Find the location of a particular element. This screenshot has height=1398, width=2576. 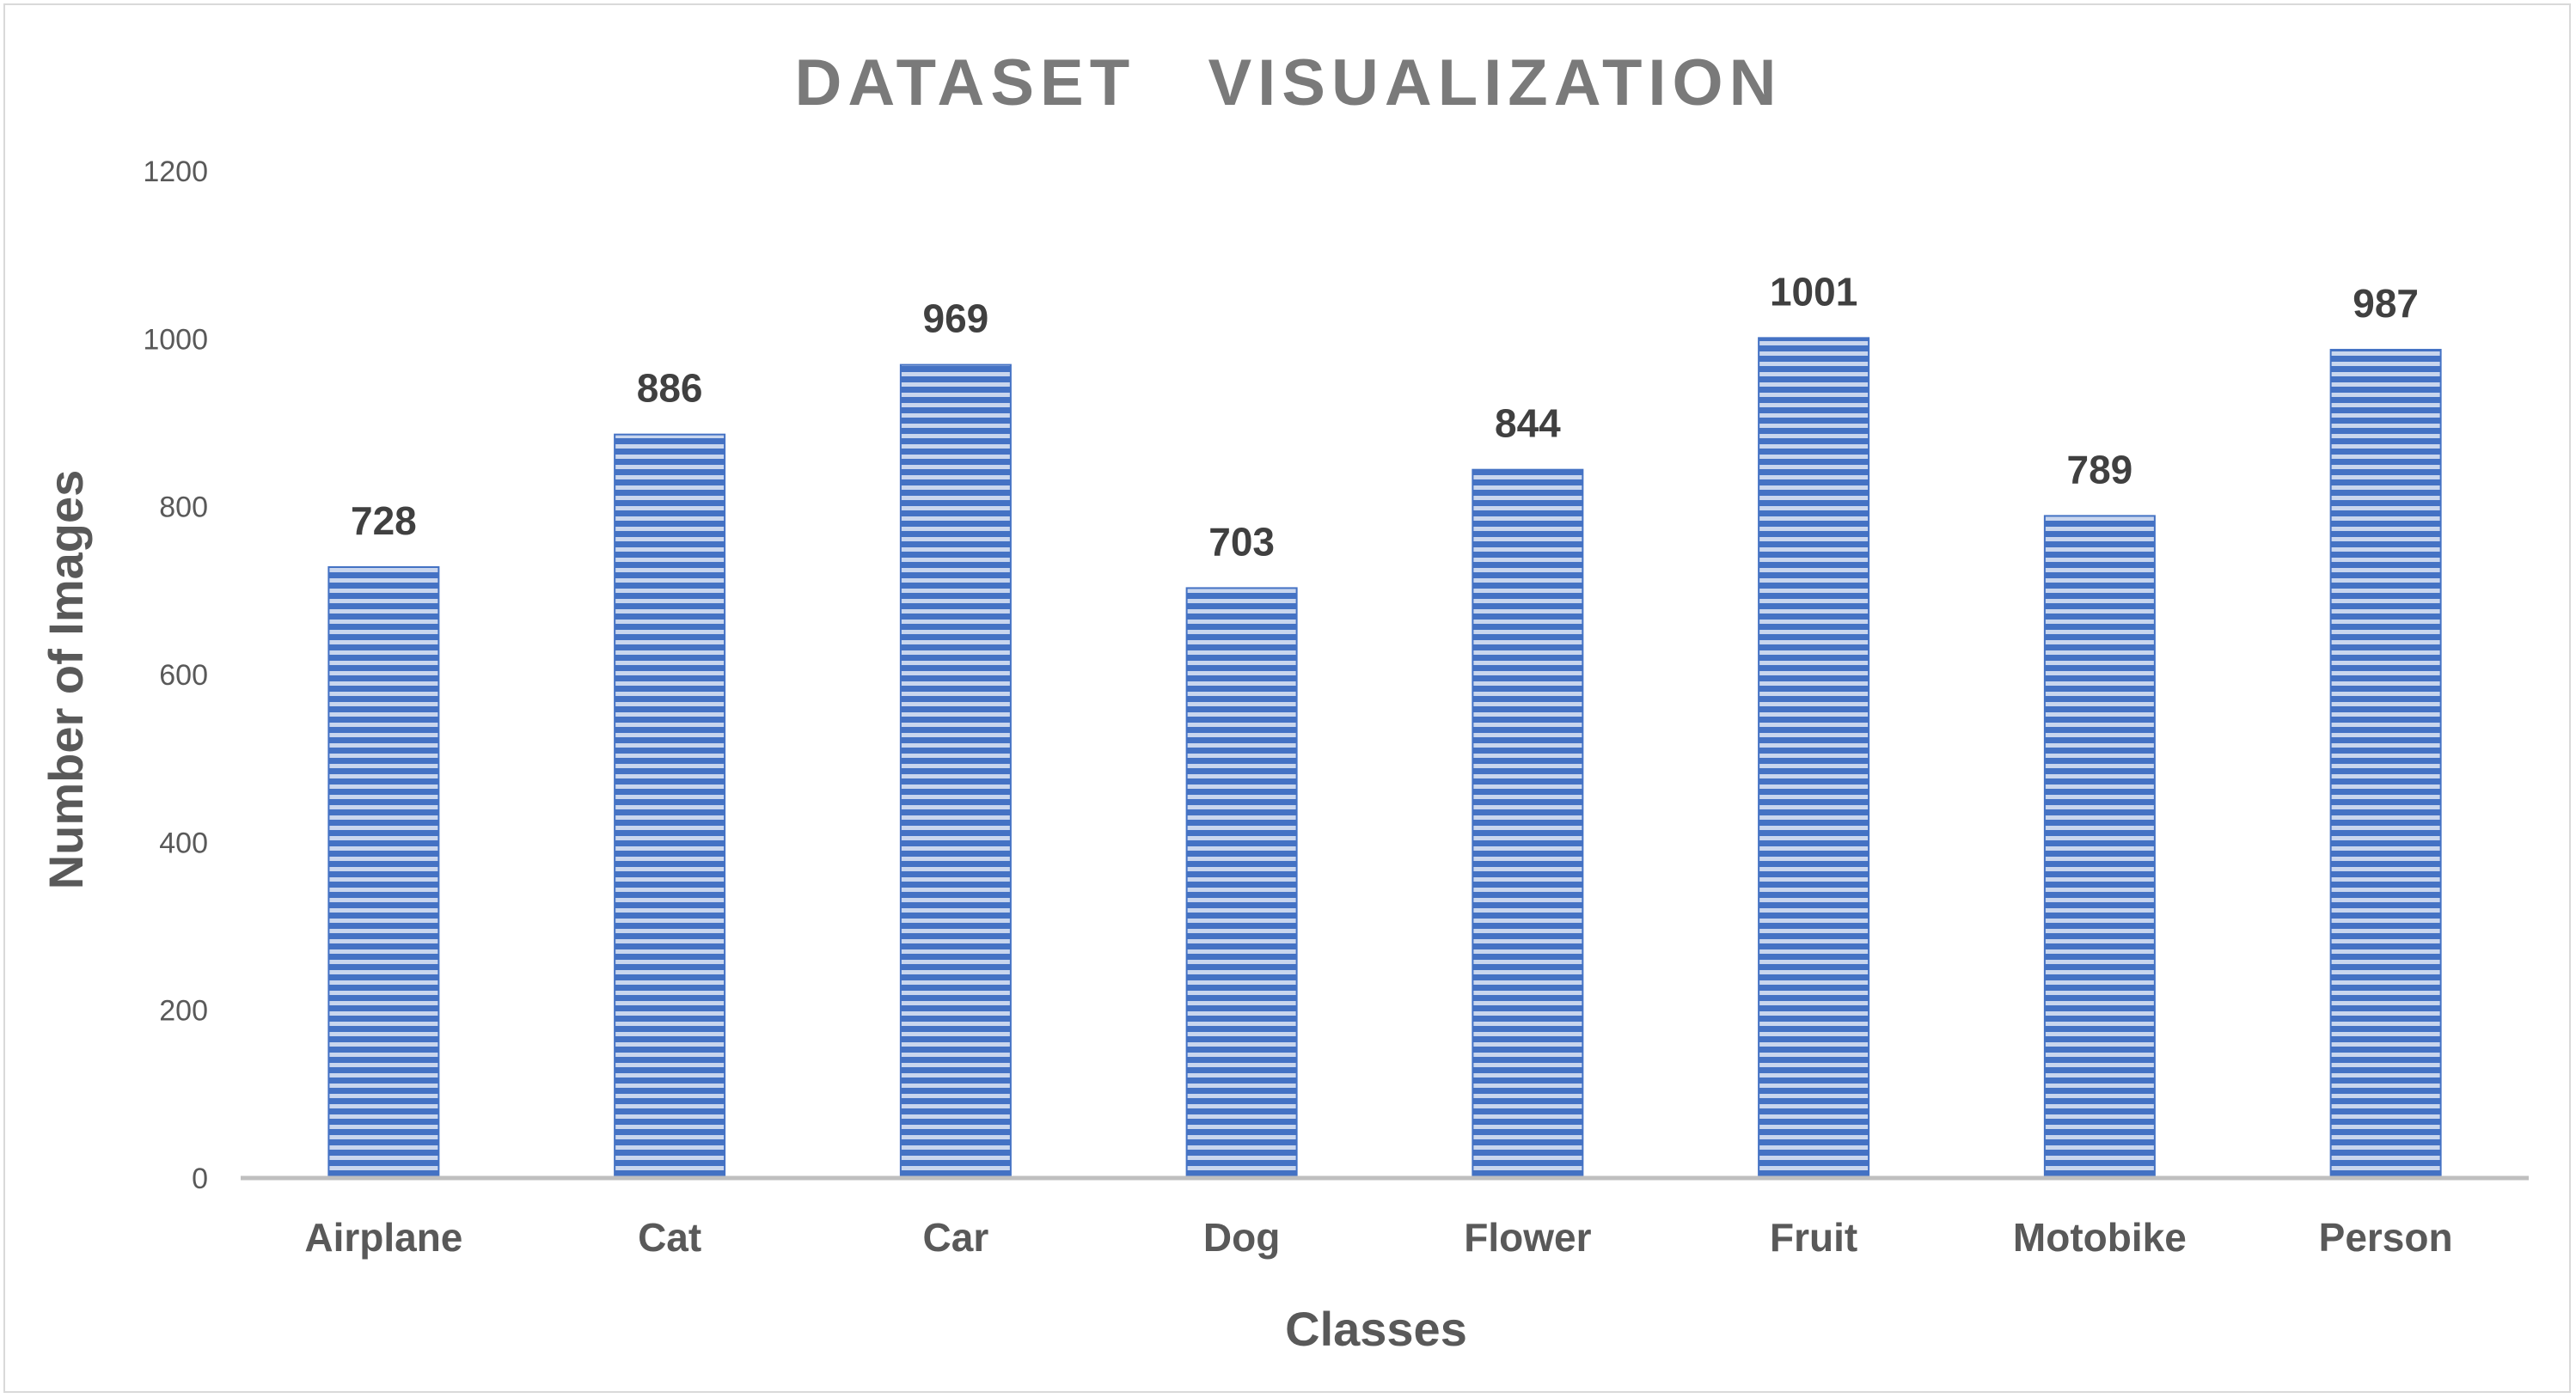

y-tick-label: 0 is located at coordinates (200, 1179).